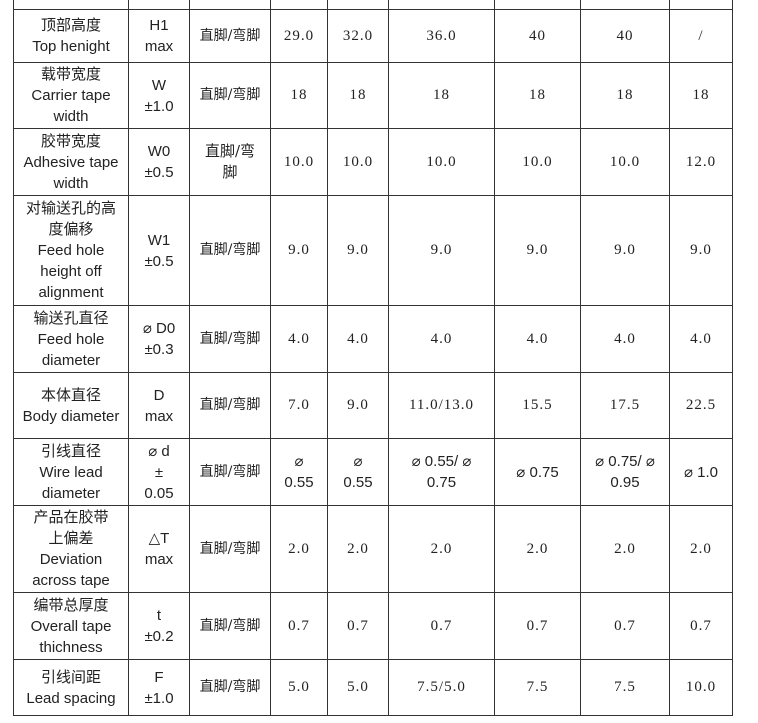 The image size is (758, 723). What do you see at coordinates (537, 405) in the screenshot?
I see `value-cell: 15.5` at bounding box center [537, 405].